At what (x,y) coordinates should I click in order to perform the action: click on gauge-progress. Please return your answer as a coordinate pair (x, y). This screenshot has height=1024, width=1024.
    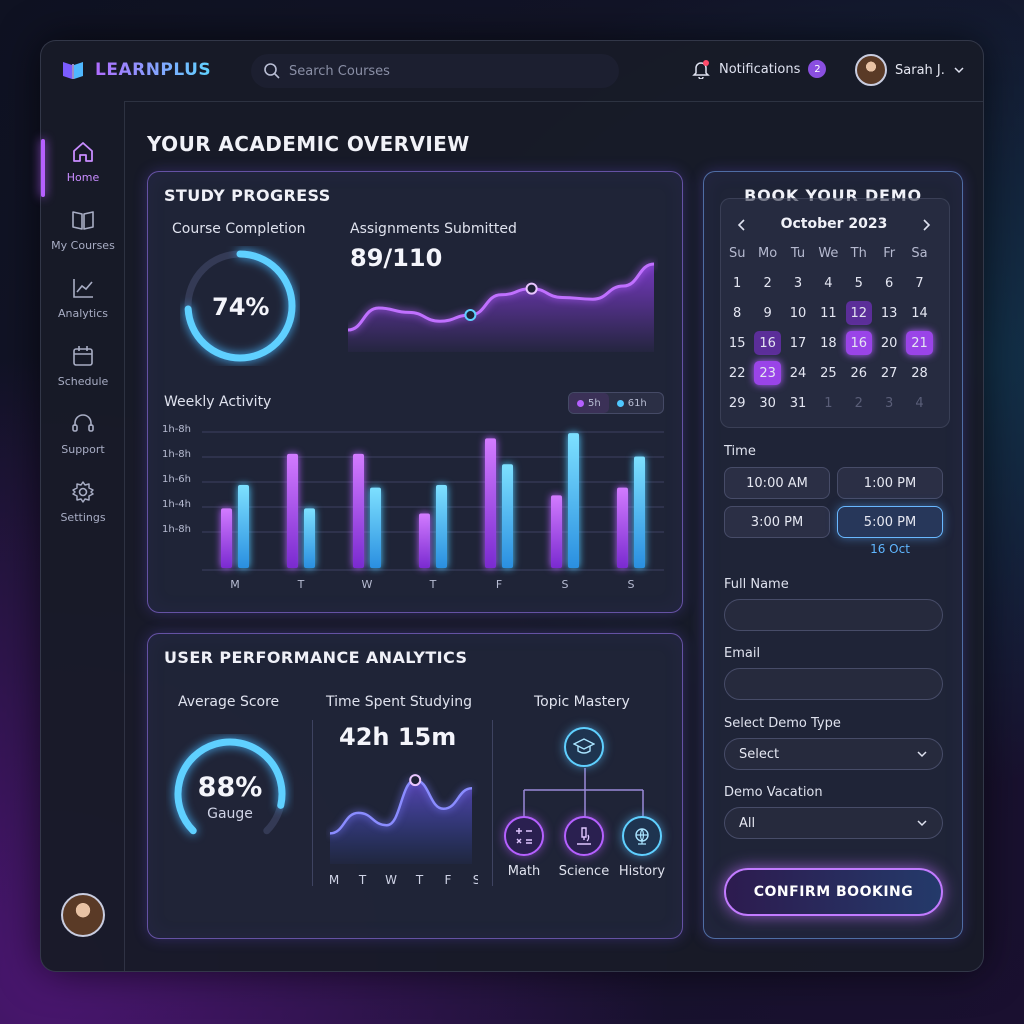
    Looking at the image, I should click on (230, 786).